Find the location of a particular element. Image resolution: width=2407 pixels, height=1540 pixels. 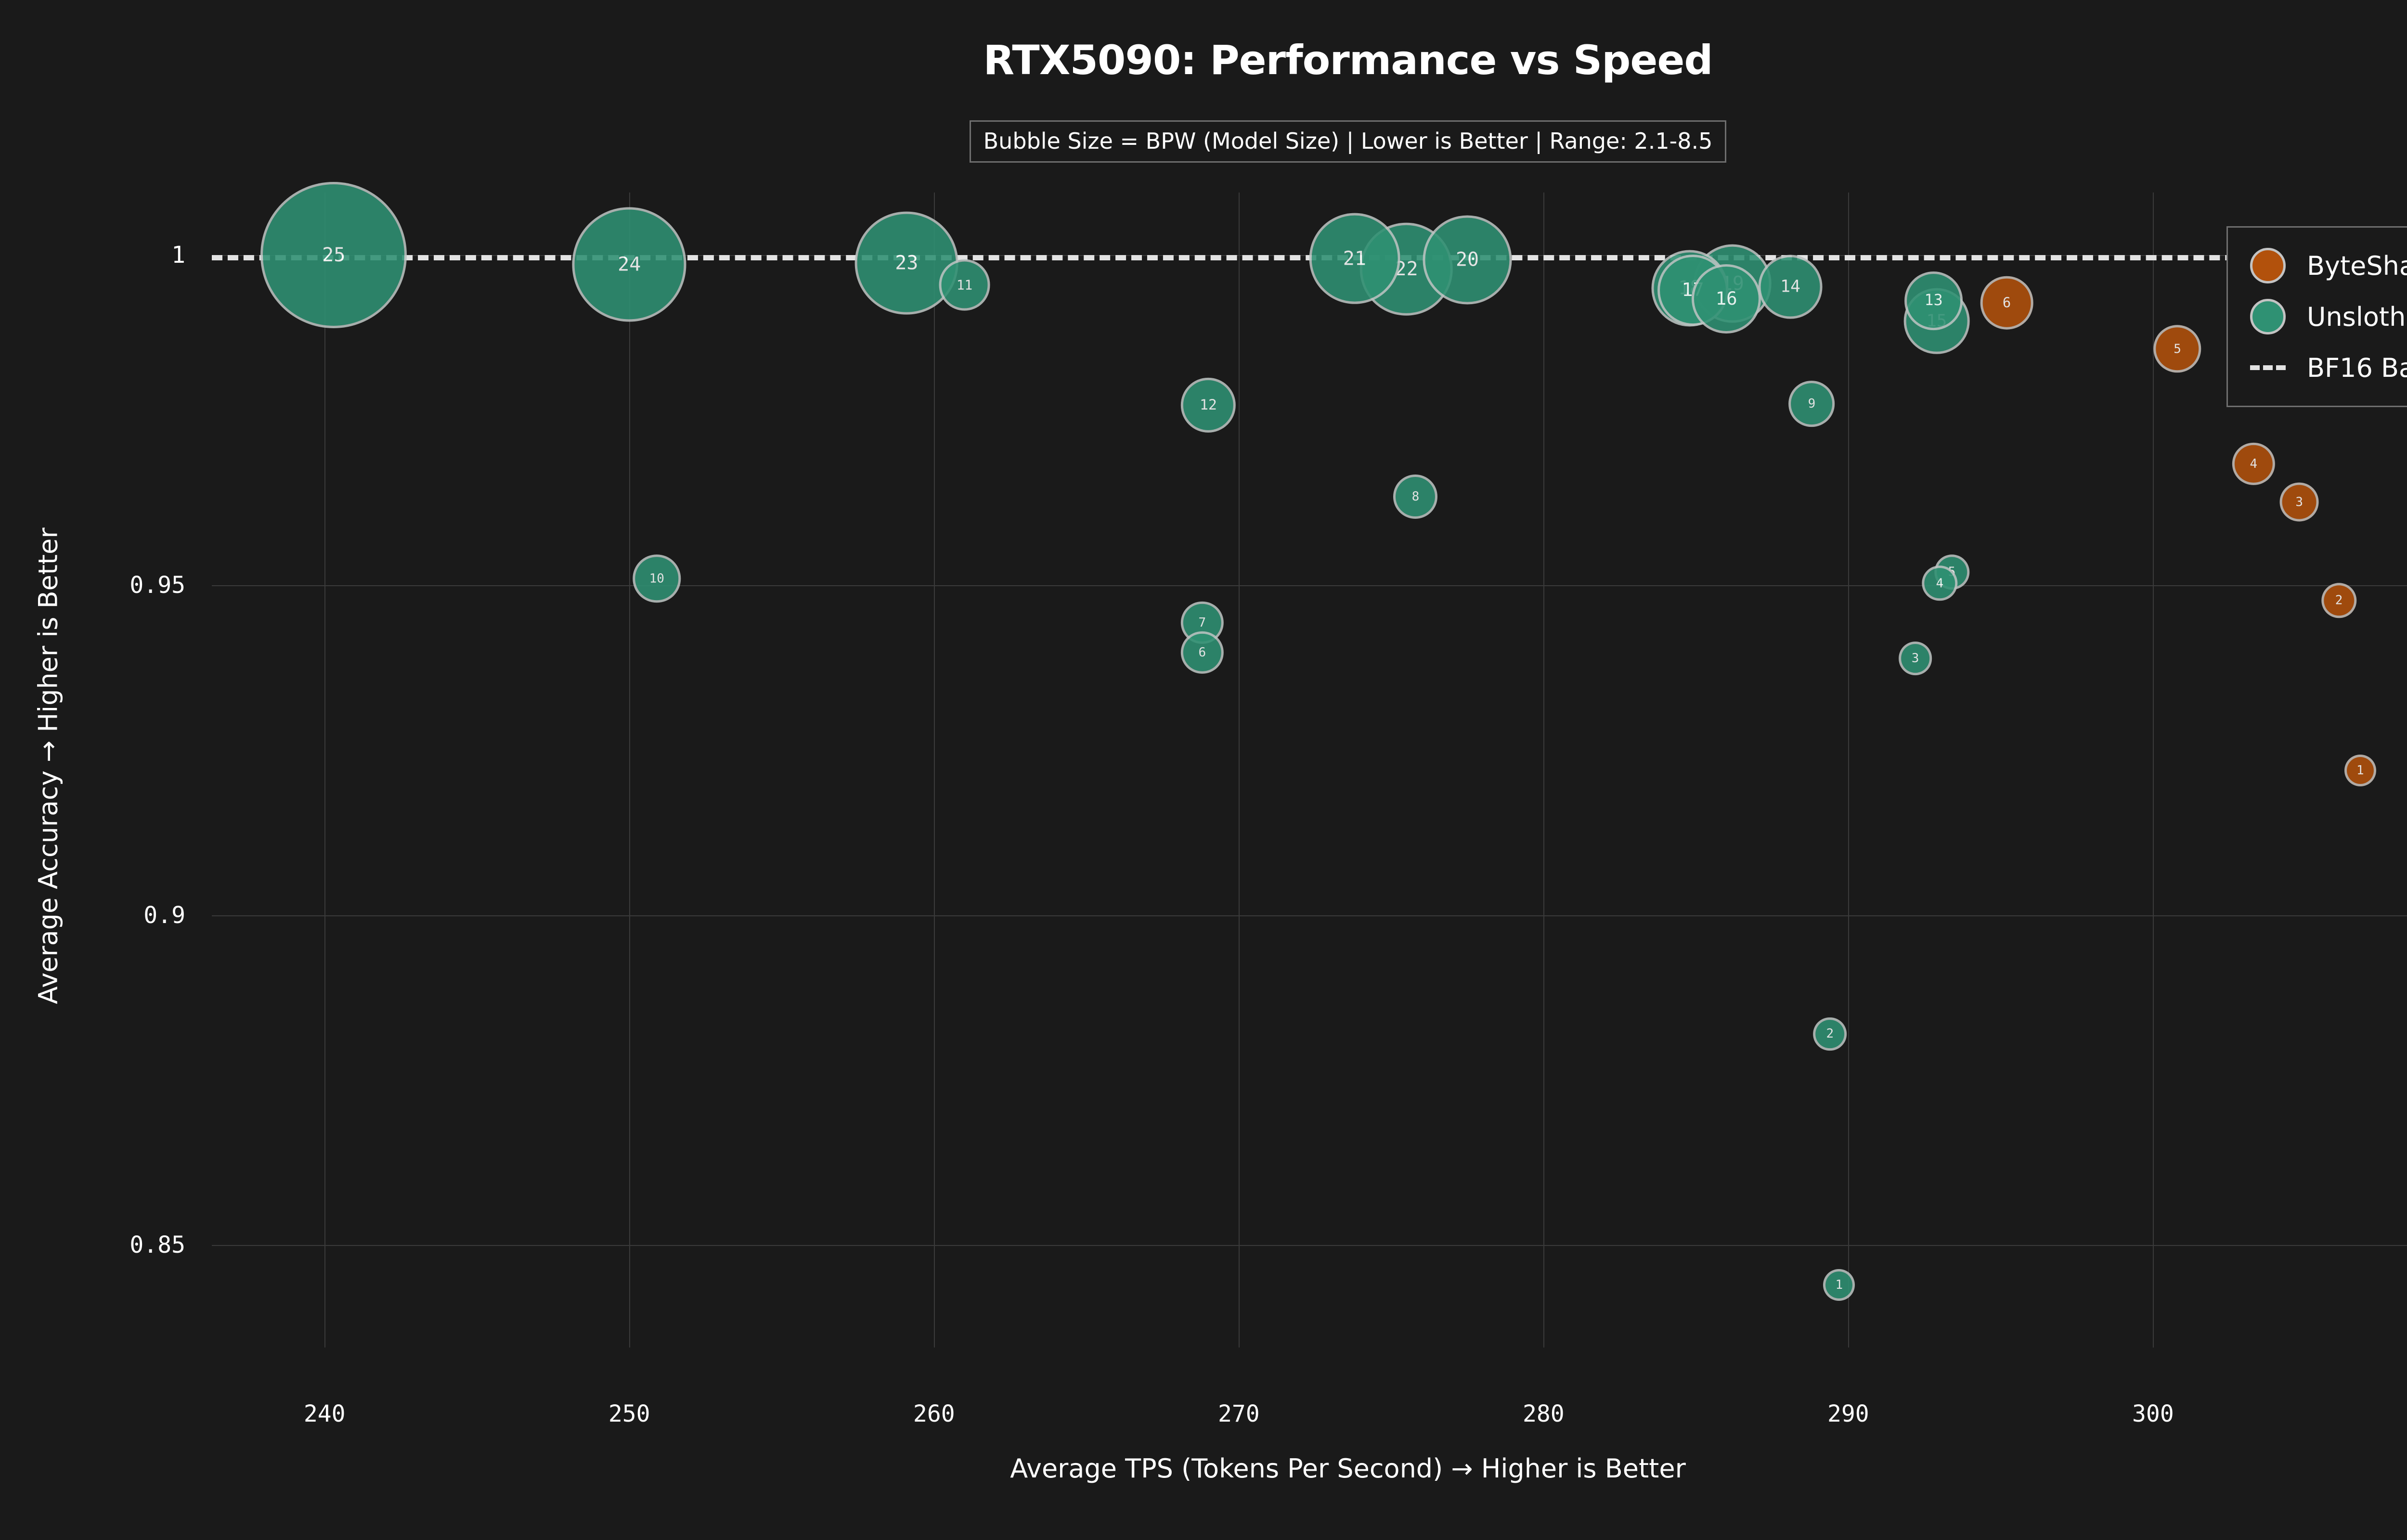

bubble-byteshape-1: 1 is located at coordinates (2360, 771).